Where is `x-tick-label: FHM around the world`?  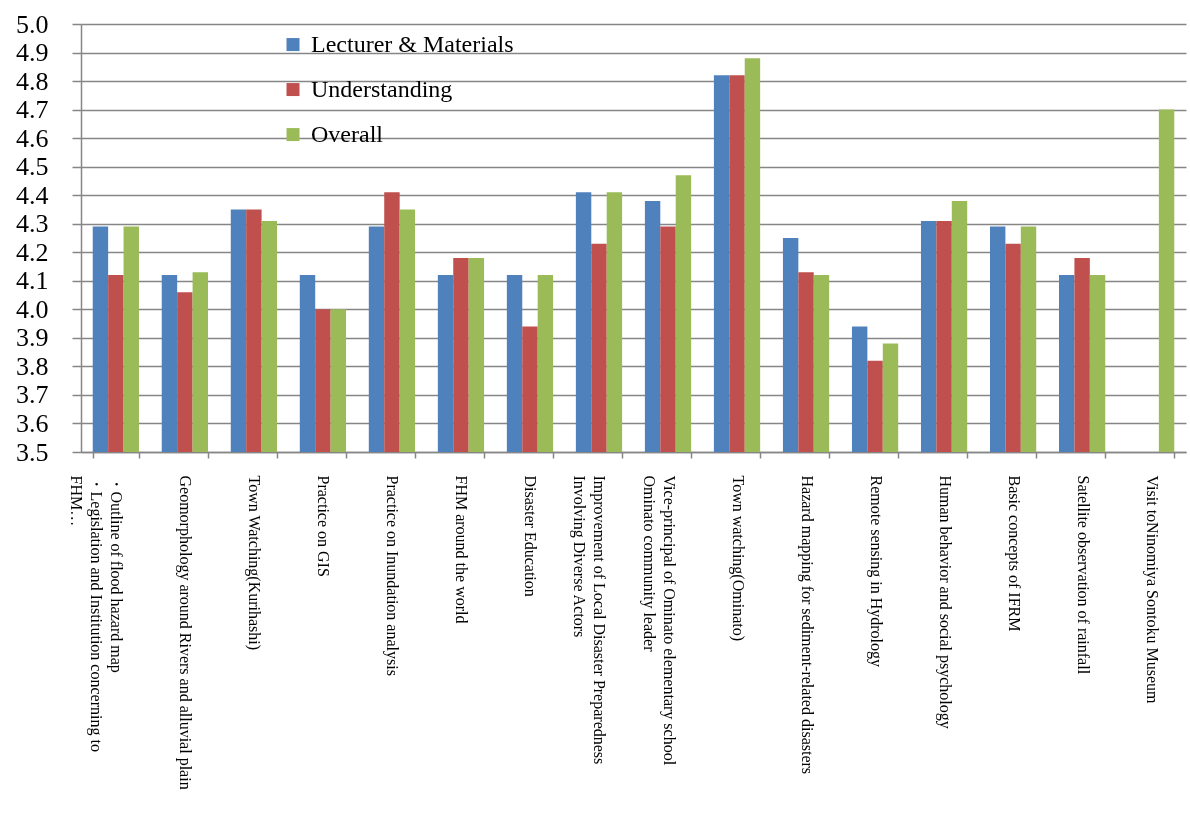
x-tick-label: FHM around the world is located at coordinates (462, 549).